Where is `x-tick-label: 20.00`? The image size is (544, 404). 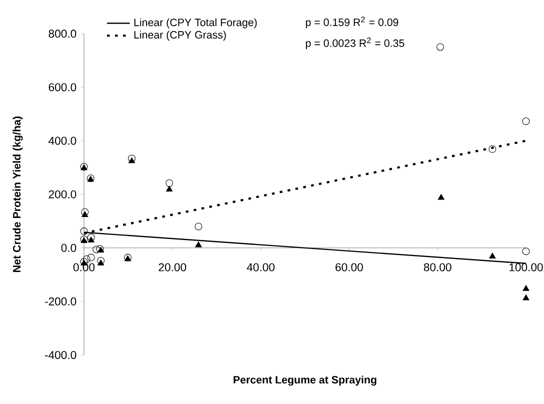
x-tick-label: 20.00 is located at coordinates (172, 267).